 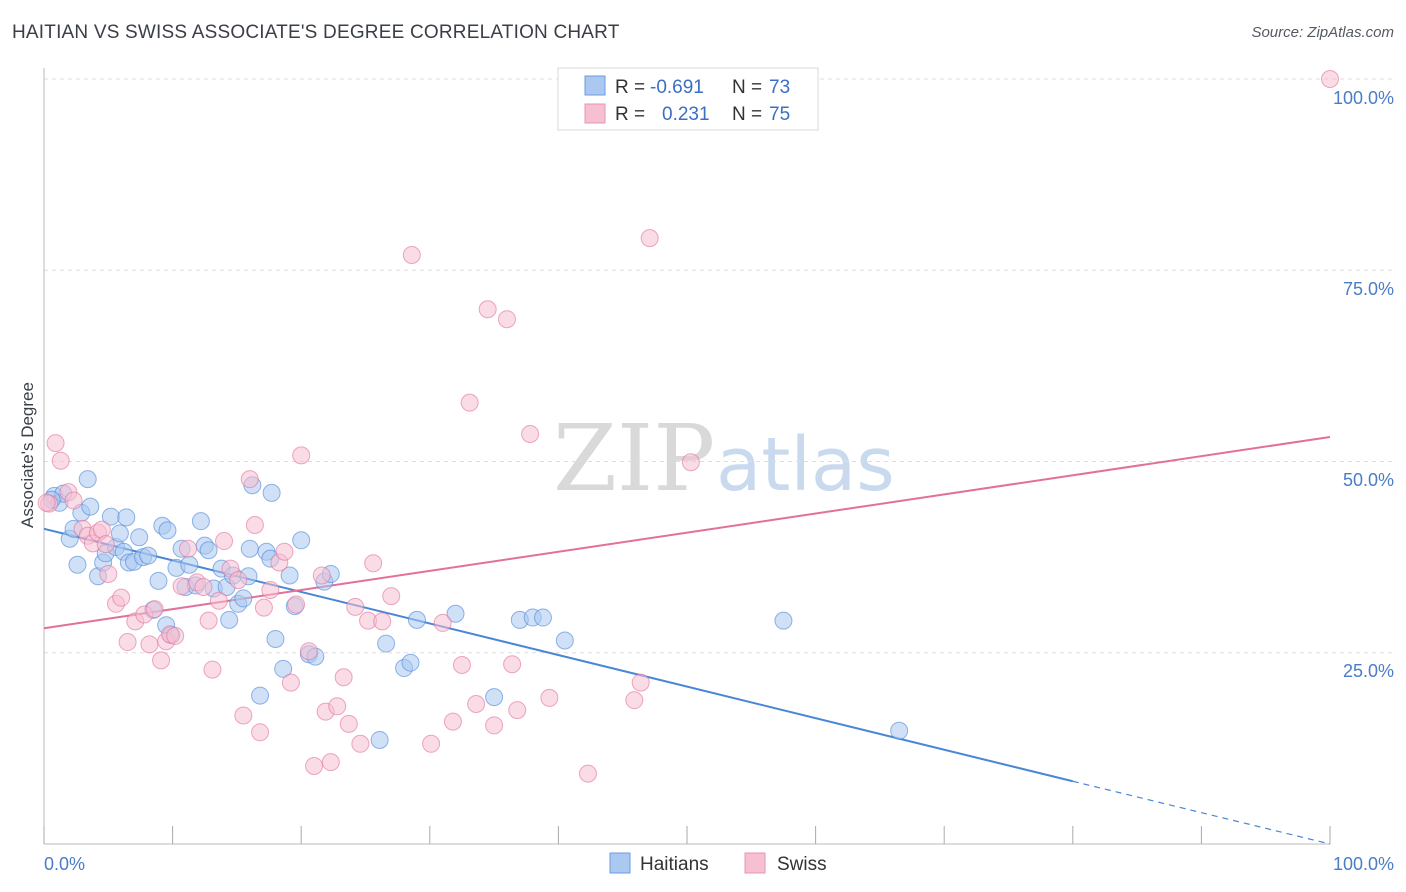 What do you see at coordinates (1201, 812) in the screenshot?
I see `trend-line-haitians-extrapolated` at bounding box center [1201, 812].